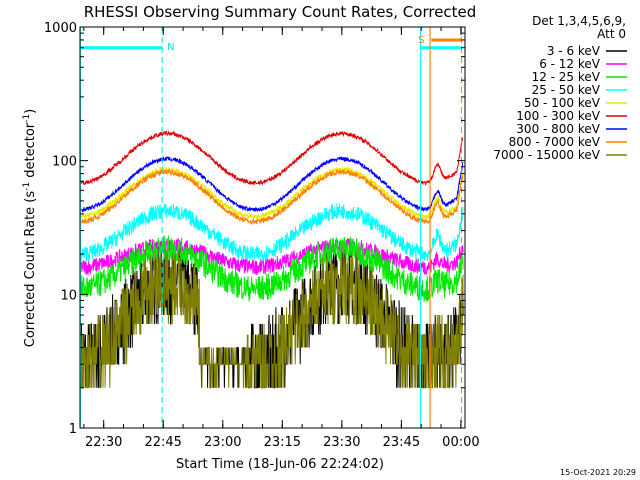 The image size is (640, 480). What do you see at coordinates (546, 155) in the screenshot?
I see `legend-label-9: 7000 - 15000 keV` at bounding box center [546, 155].